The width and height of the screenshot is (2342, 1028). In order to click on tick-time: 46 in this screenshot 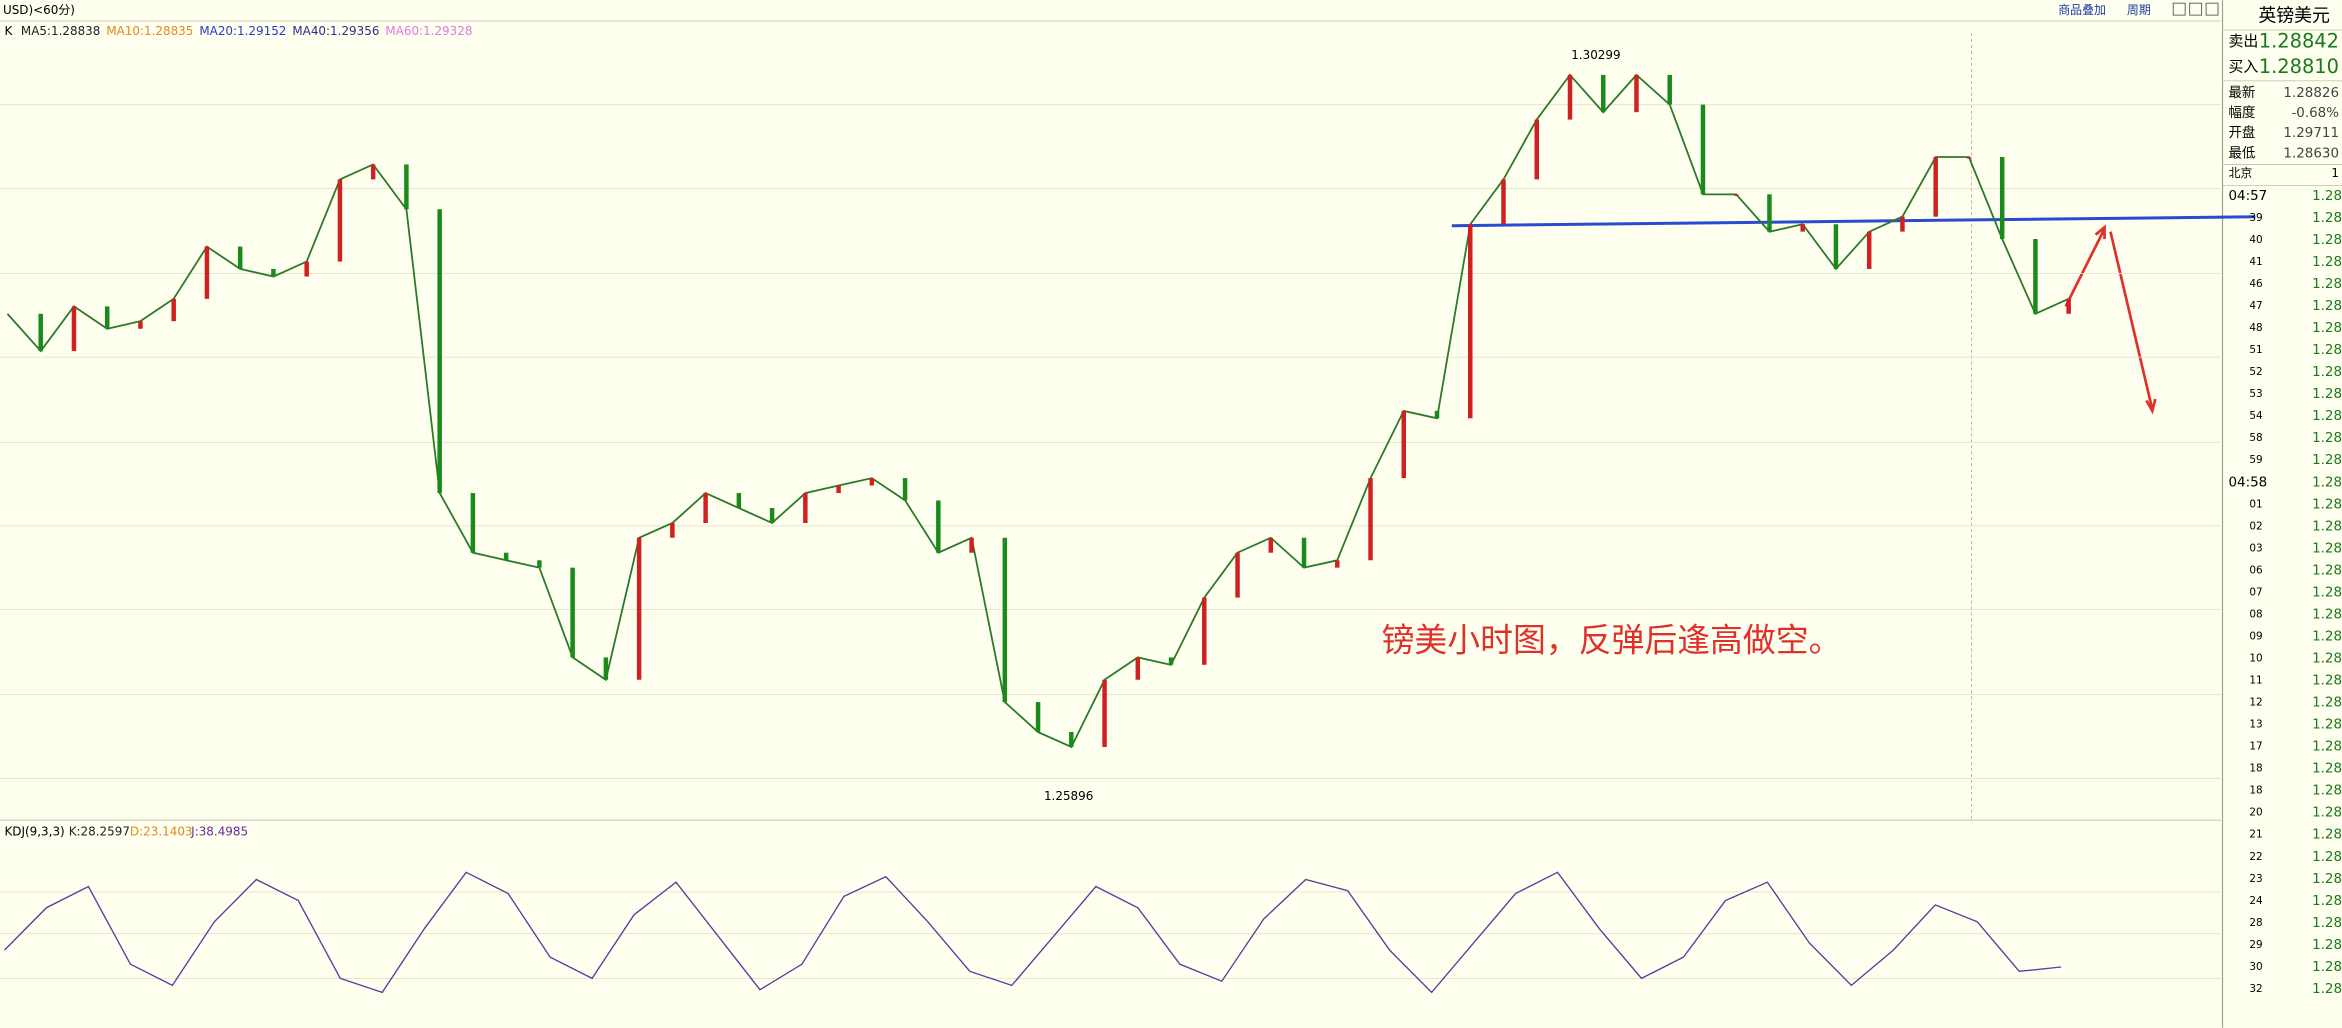, I will do `click(2255, 284)`.